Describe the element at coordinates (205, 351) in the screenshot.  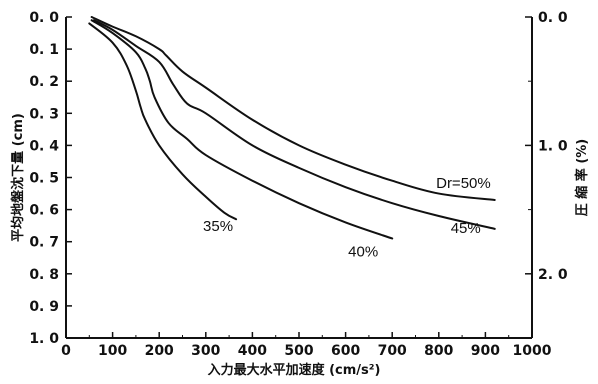
I see `x-tick-label: 300` at that location.